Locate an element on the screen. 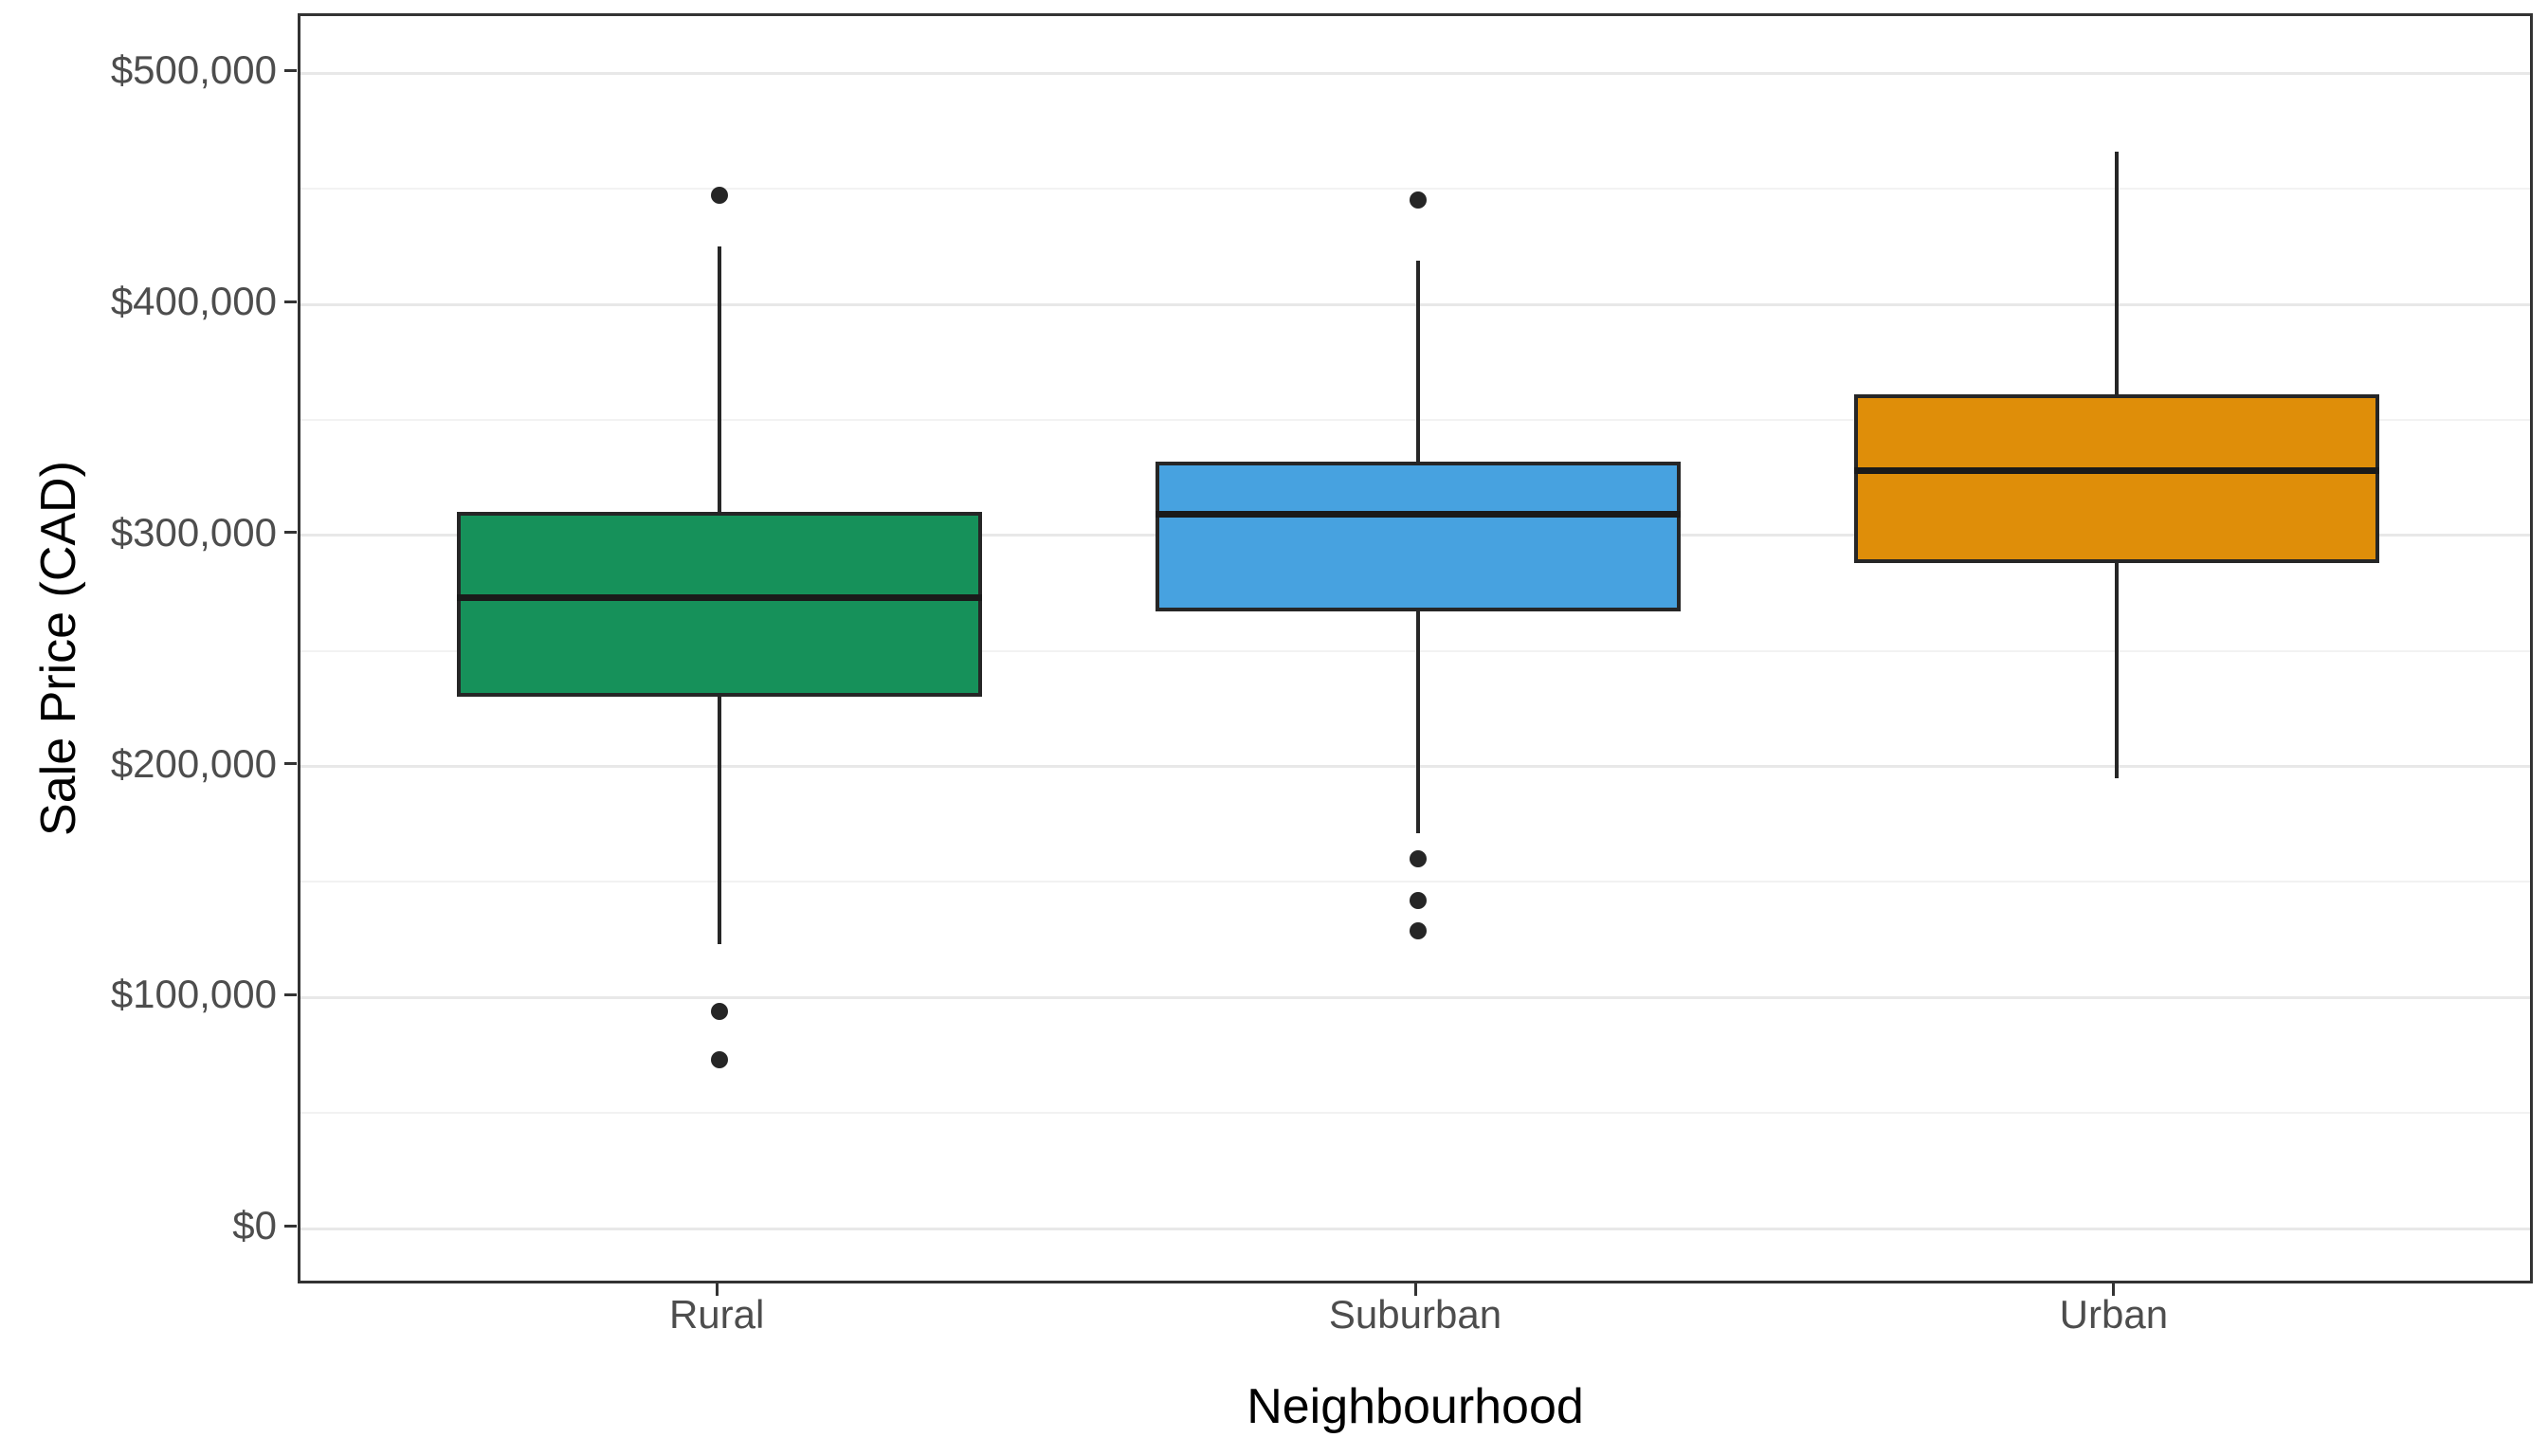 The height and width of the screenshot is (1456, 2548). x-tick-label-rural: Rural is located at coordinates (716, 1314).